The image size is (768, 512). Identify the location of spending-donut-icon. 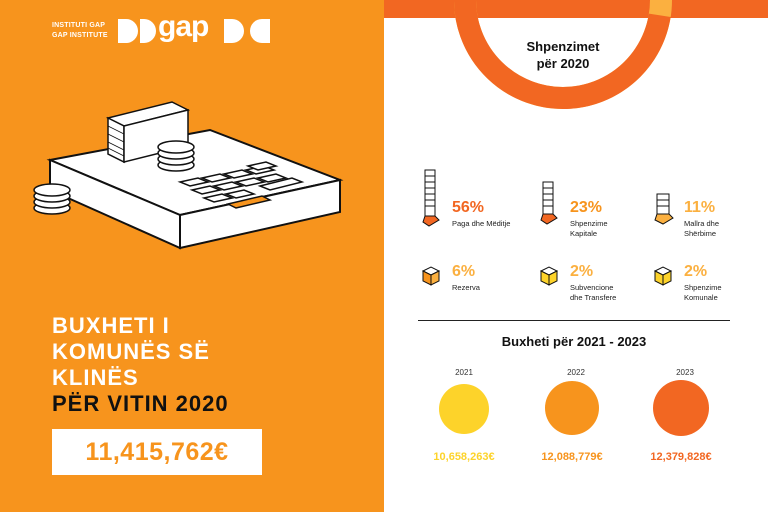
(563, 54).